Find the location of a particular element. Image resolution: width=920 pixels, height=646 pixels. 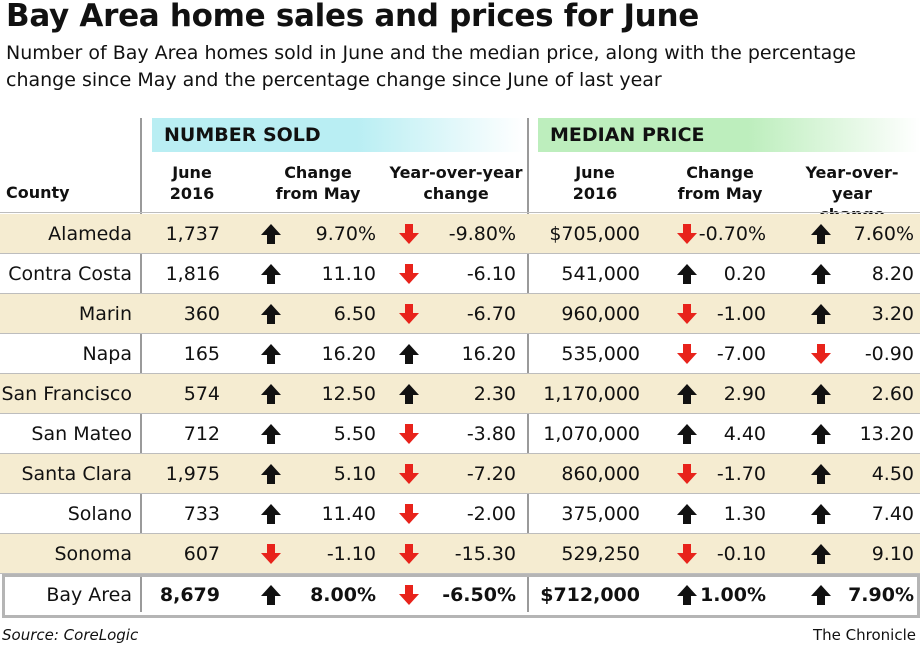

table-row: San Mateo 712 5.50 -3.80 1,070,000 4.40 13.20 is located at coordinates (460, 434).